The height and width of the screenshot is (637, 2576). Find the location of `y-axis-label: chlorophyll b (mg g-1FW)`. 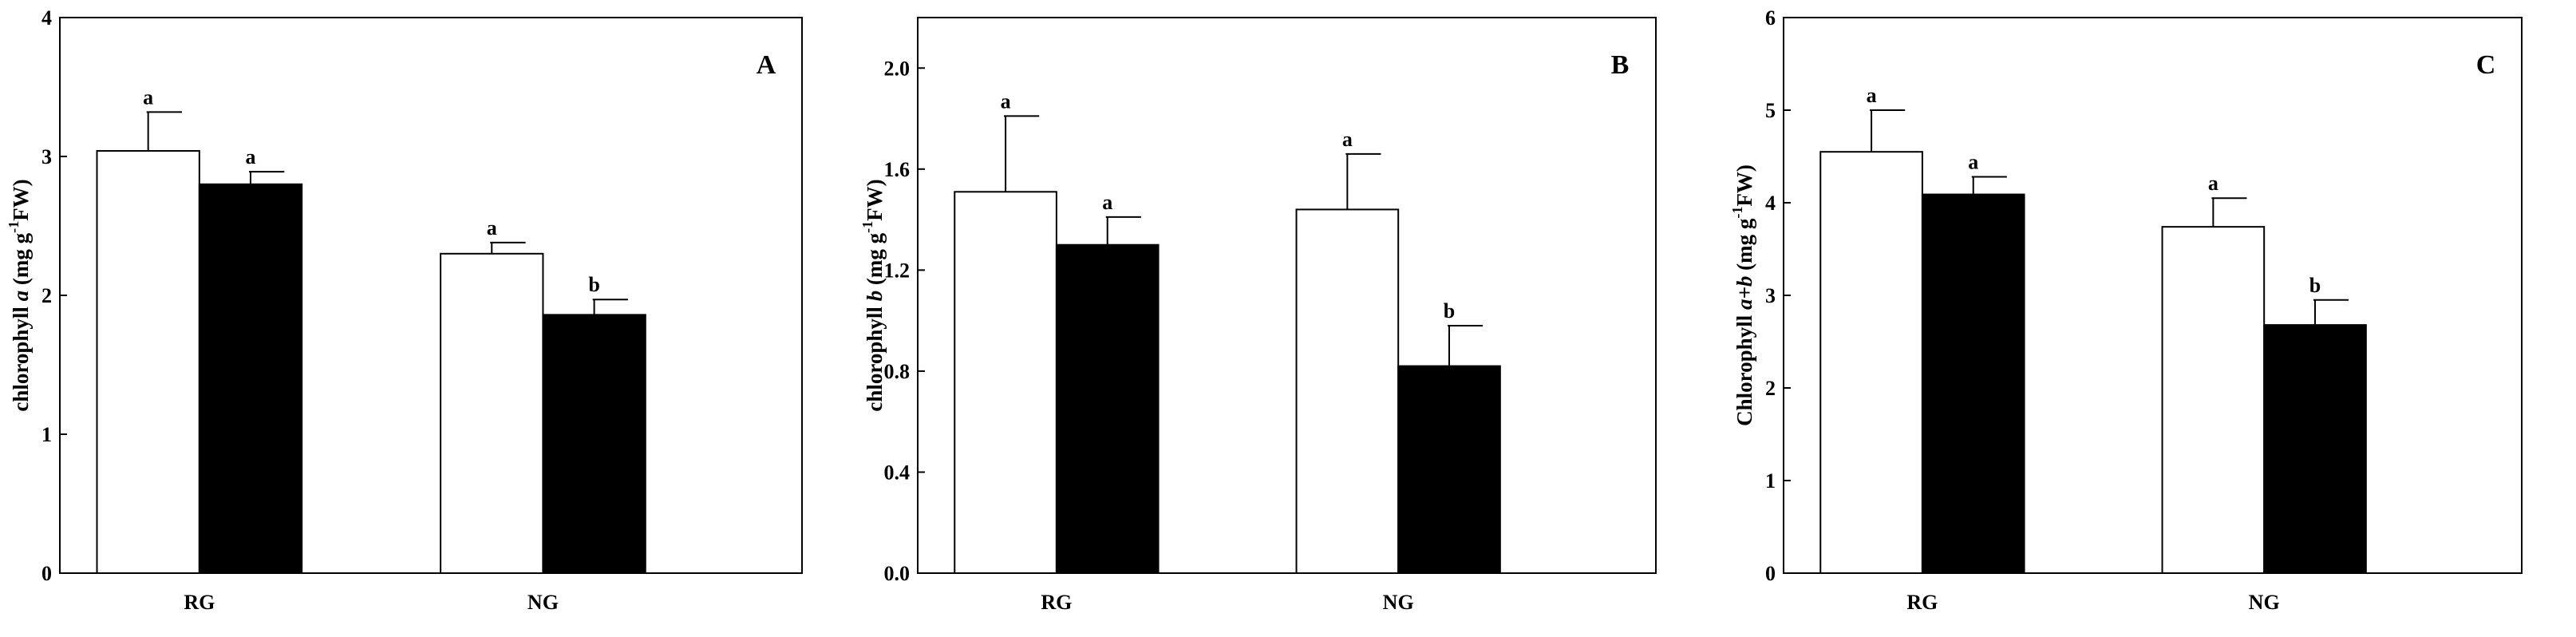

y-axis-label: chlorophyll b (mg g-1FW) is located at coordinates (873, 295).